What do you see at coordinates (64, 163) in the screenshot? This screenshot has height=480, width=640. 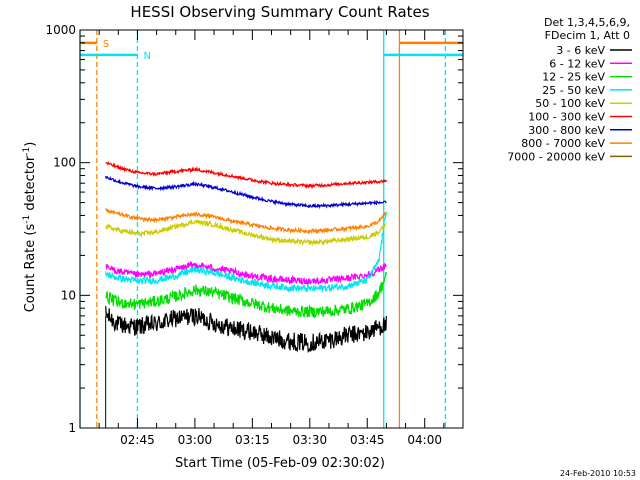 I see `y-tick-label: 100` at bounding box center [64, 163].